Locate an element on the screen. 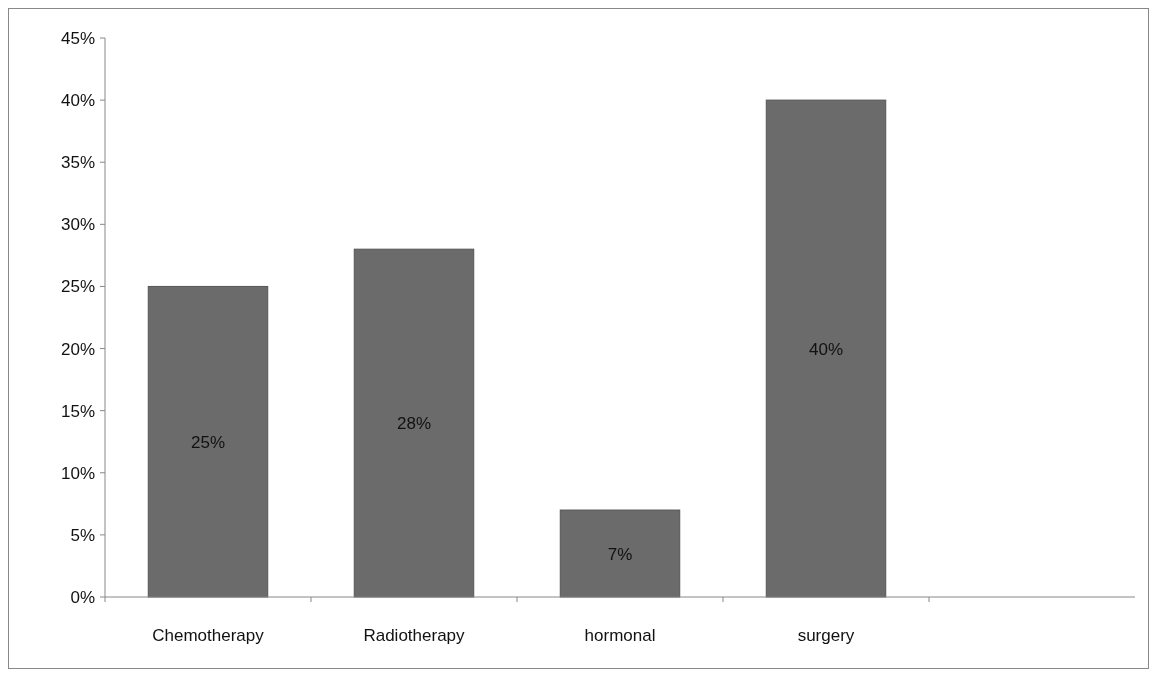  data-label: 7% is located at coordinates (620, 554).